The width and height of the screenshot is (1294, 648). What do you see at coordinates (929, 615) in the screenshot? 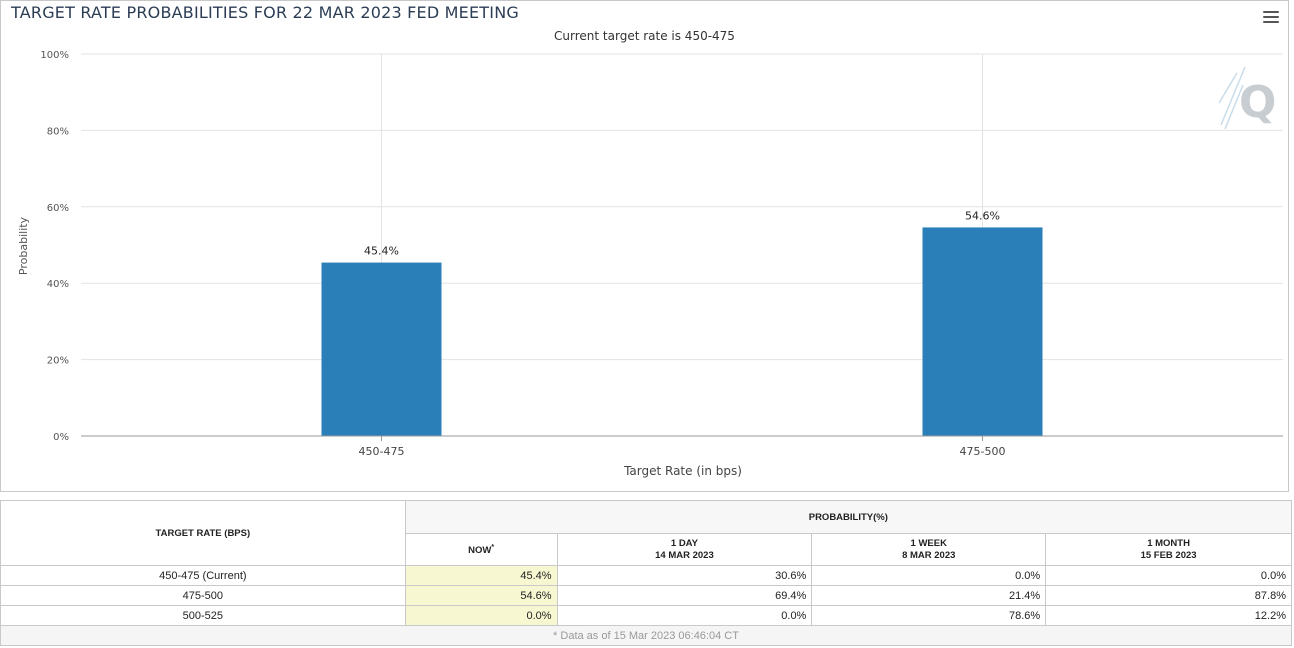
I see `cell-1-week: 78.6%` at bounding box center [929, 615].